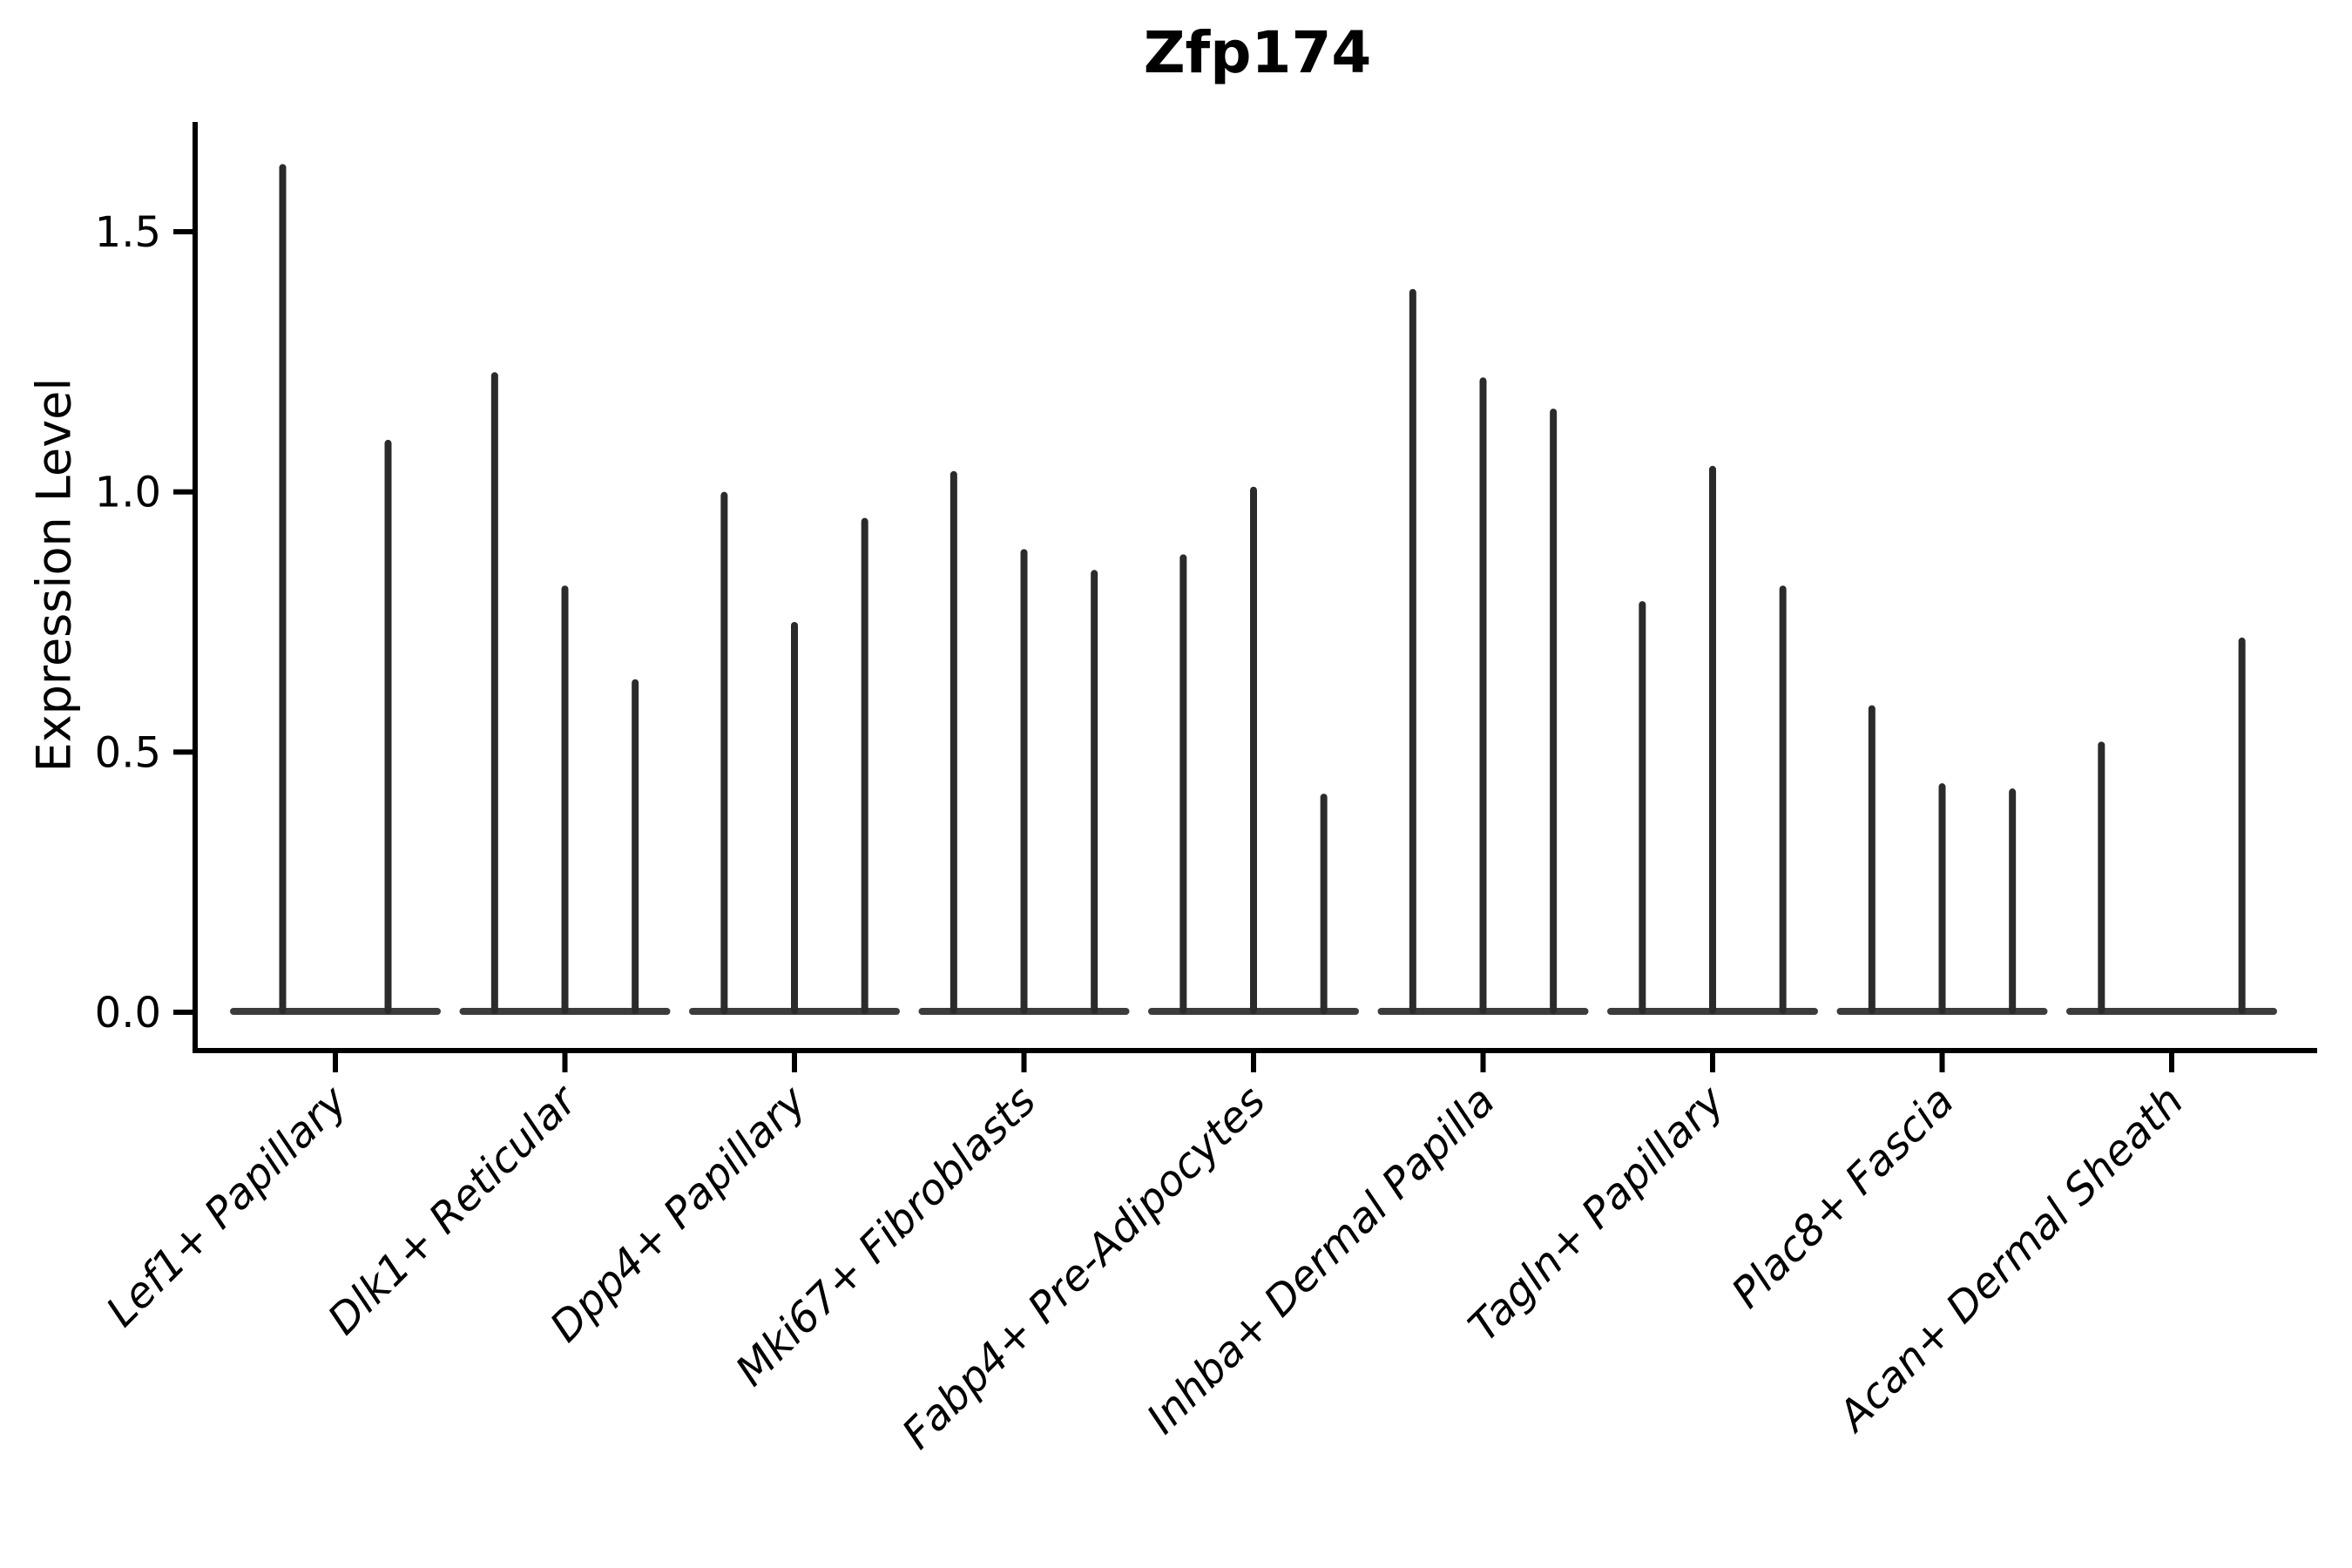  What do you see at coordinates (1843, 1197) in the screenshot?
I see `x-tick-label: Plac8+ Fascia` at bounding box center [1843, 1197].